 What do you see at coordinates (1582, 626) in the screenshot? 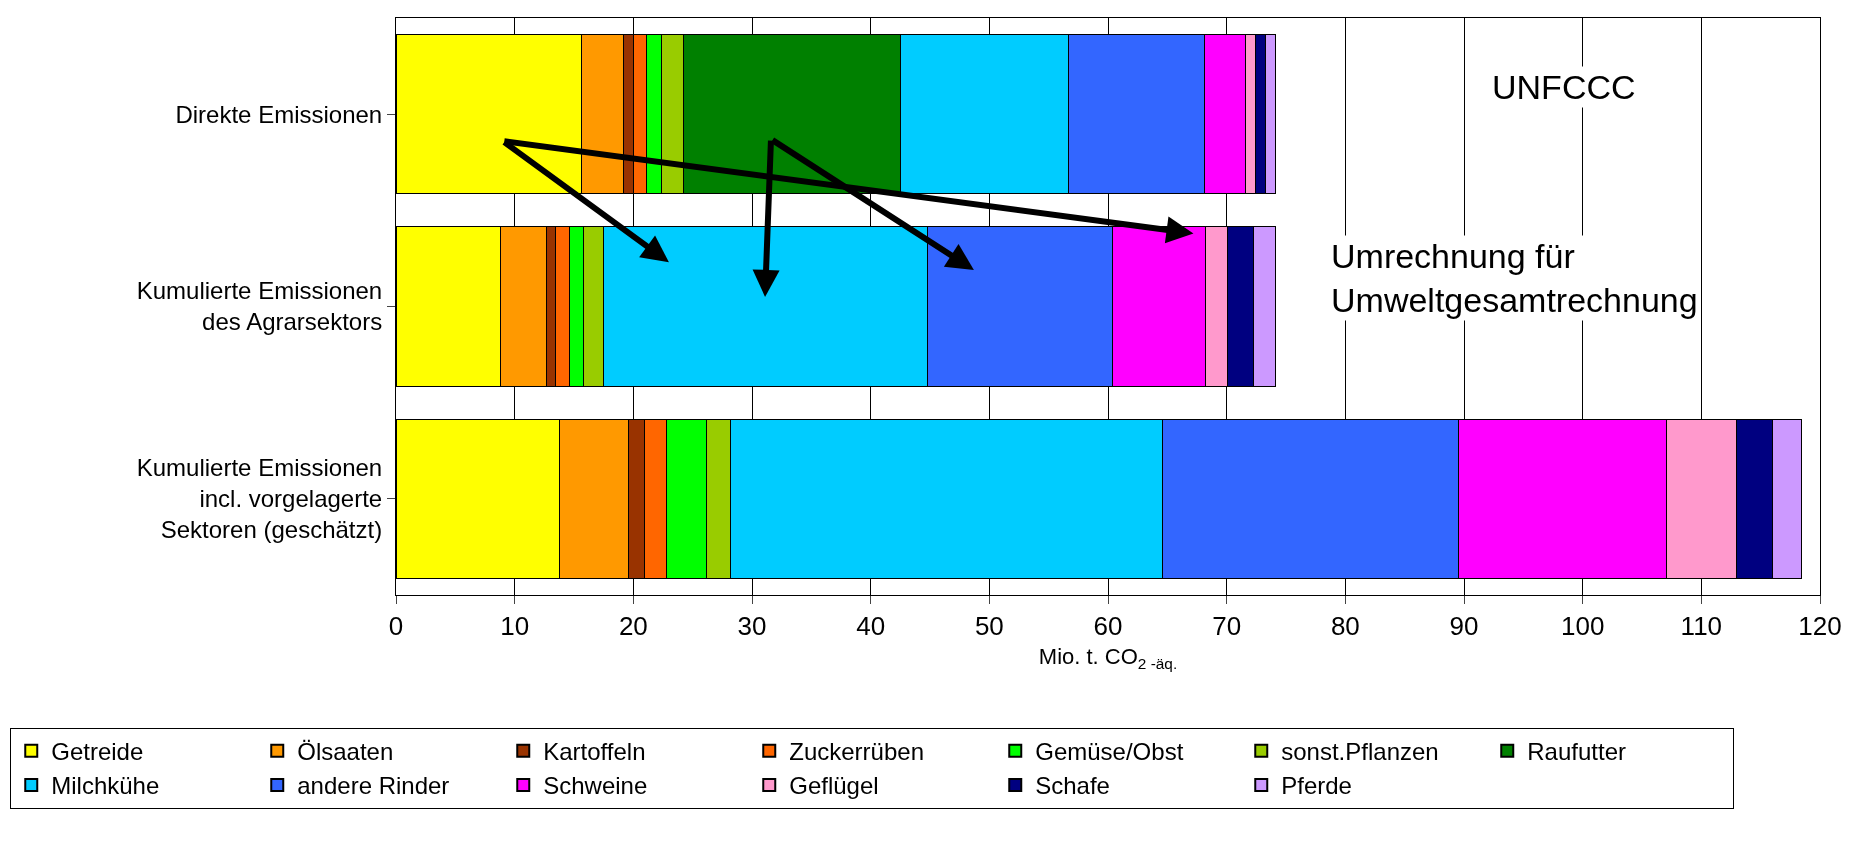
I see `x-tick-label: 100` at bounding box center [1582, 626].